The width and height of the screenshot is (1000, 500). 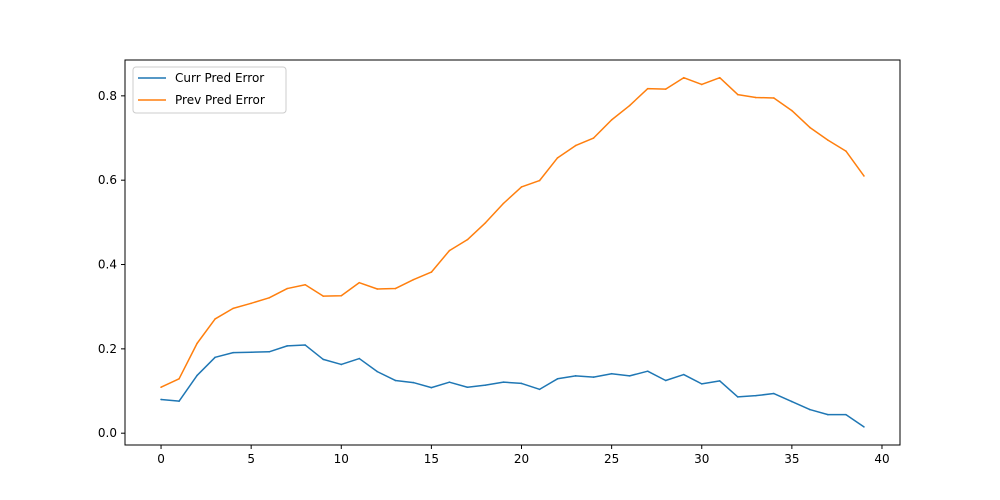 I want to click on y-axis: 0.0 0.2 0.4 0.6 0.8, so click(x=111, y=264).